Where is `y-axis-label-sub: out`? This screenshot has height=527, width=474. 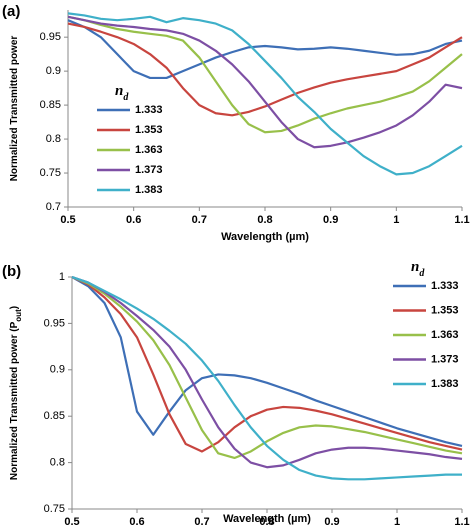
y-axis-label-sub: out is located at coordinates (18, 315).